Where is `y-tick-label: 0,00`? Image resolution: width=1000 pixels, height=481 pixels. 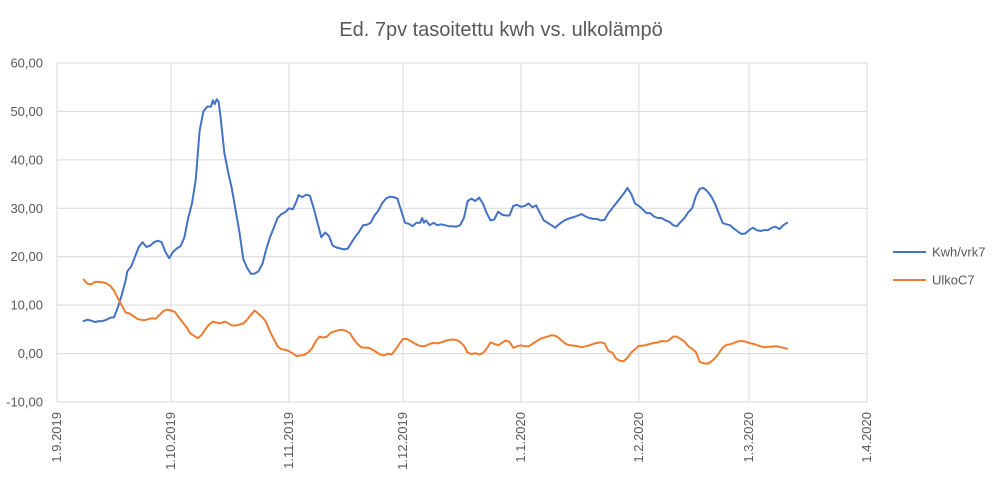
y-tick-label: 0,00 is located at coordinates (30, 353).